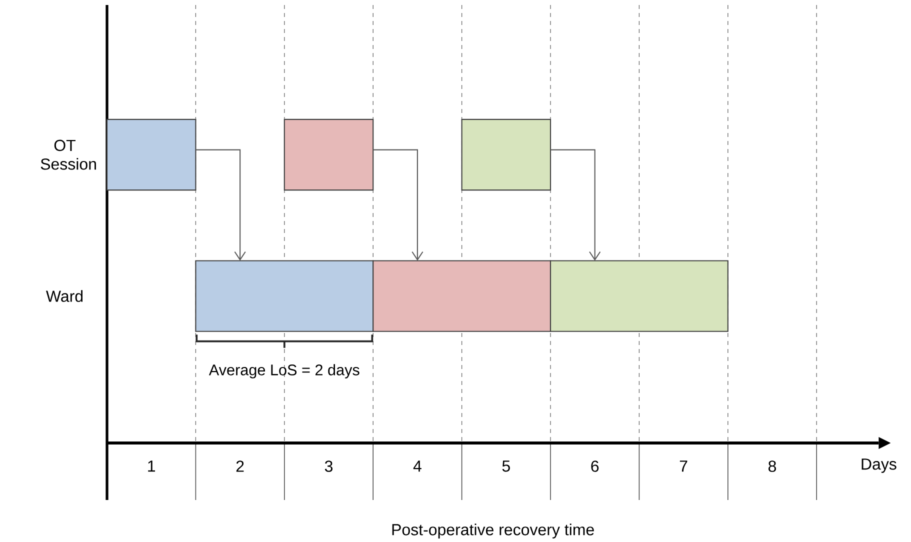  What do you see at coordinates (595, 466) in the screenshot?
I see `x-tick-label: 6` at bounding box center [595, 466].